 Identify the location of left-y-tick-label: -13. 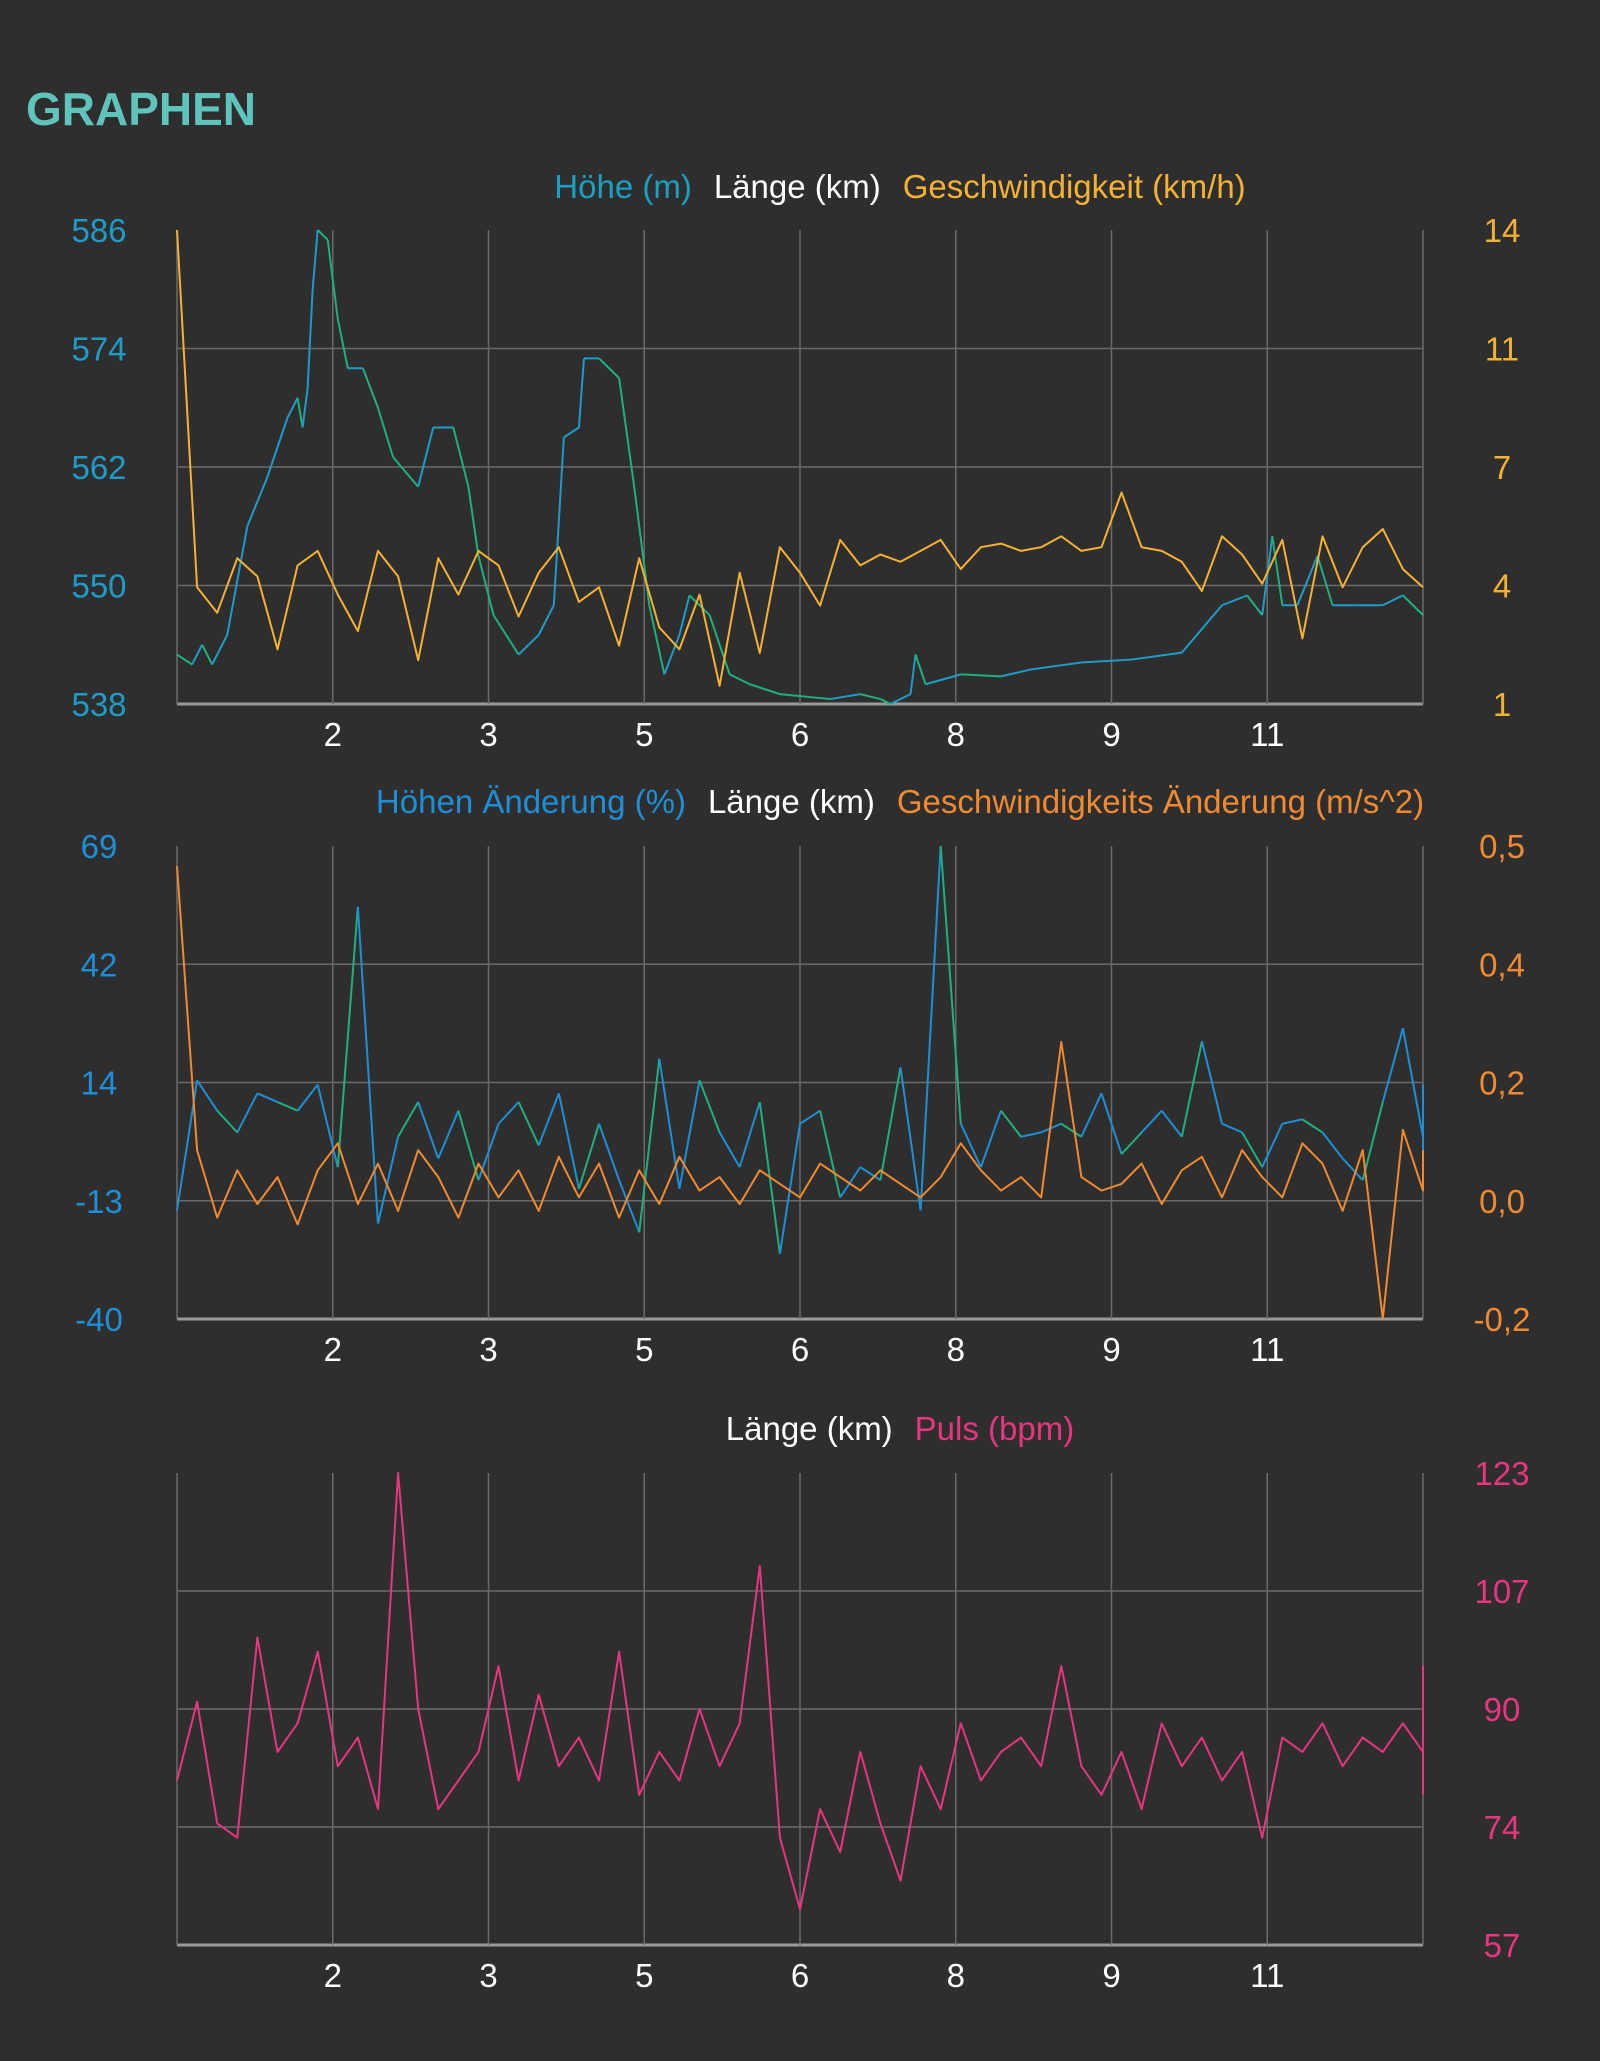
(99, 1201).